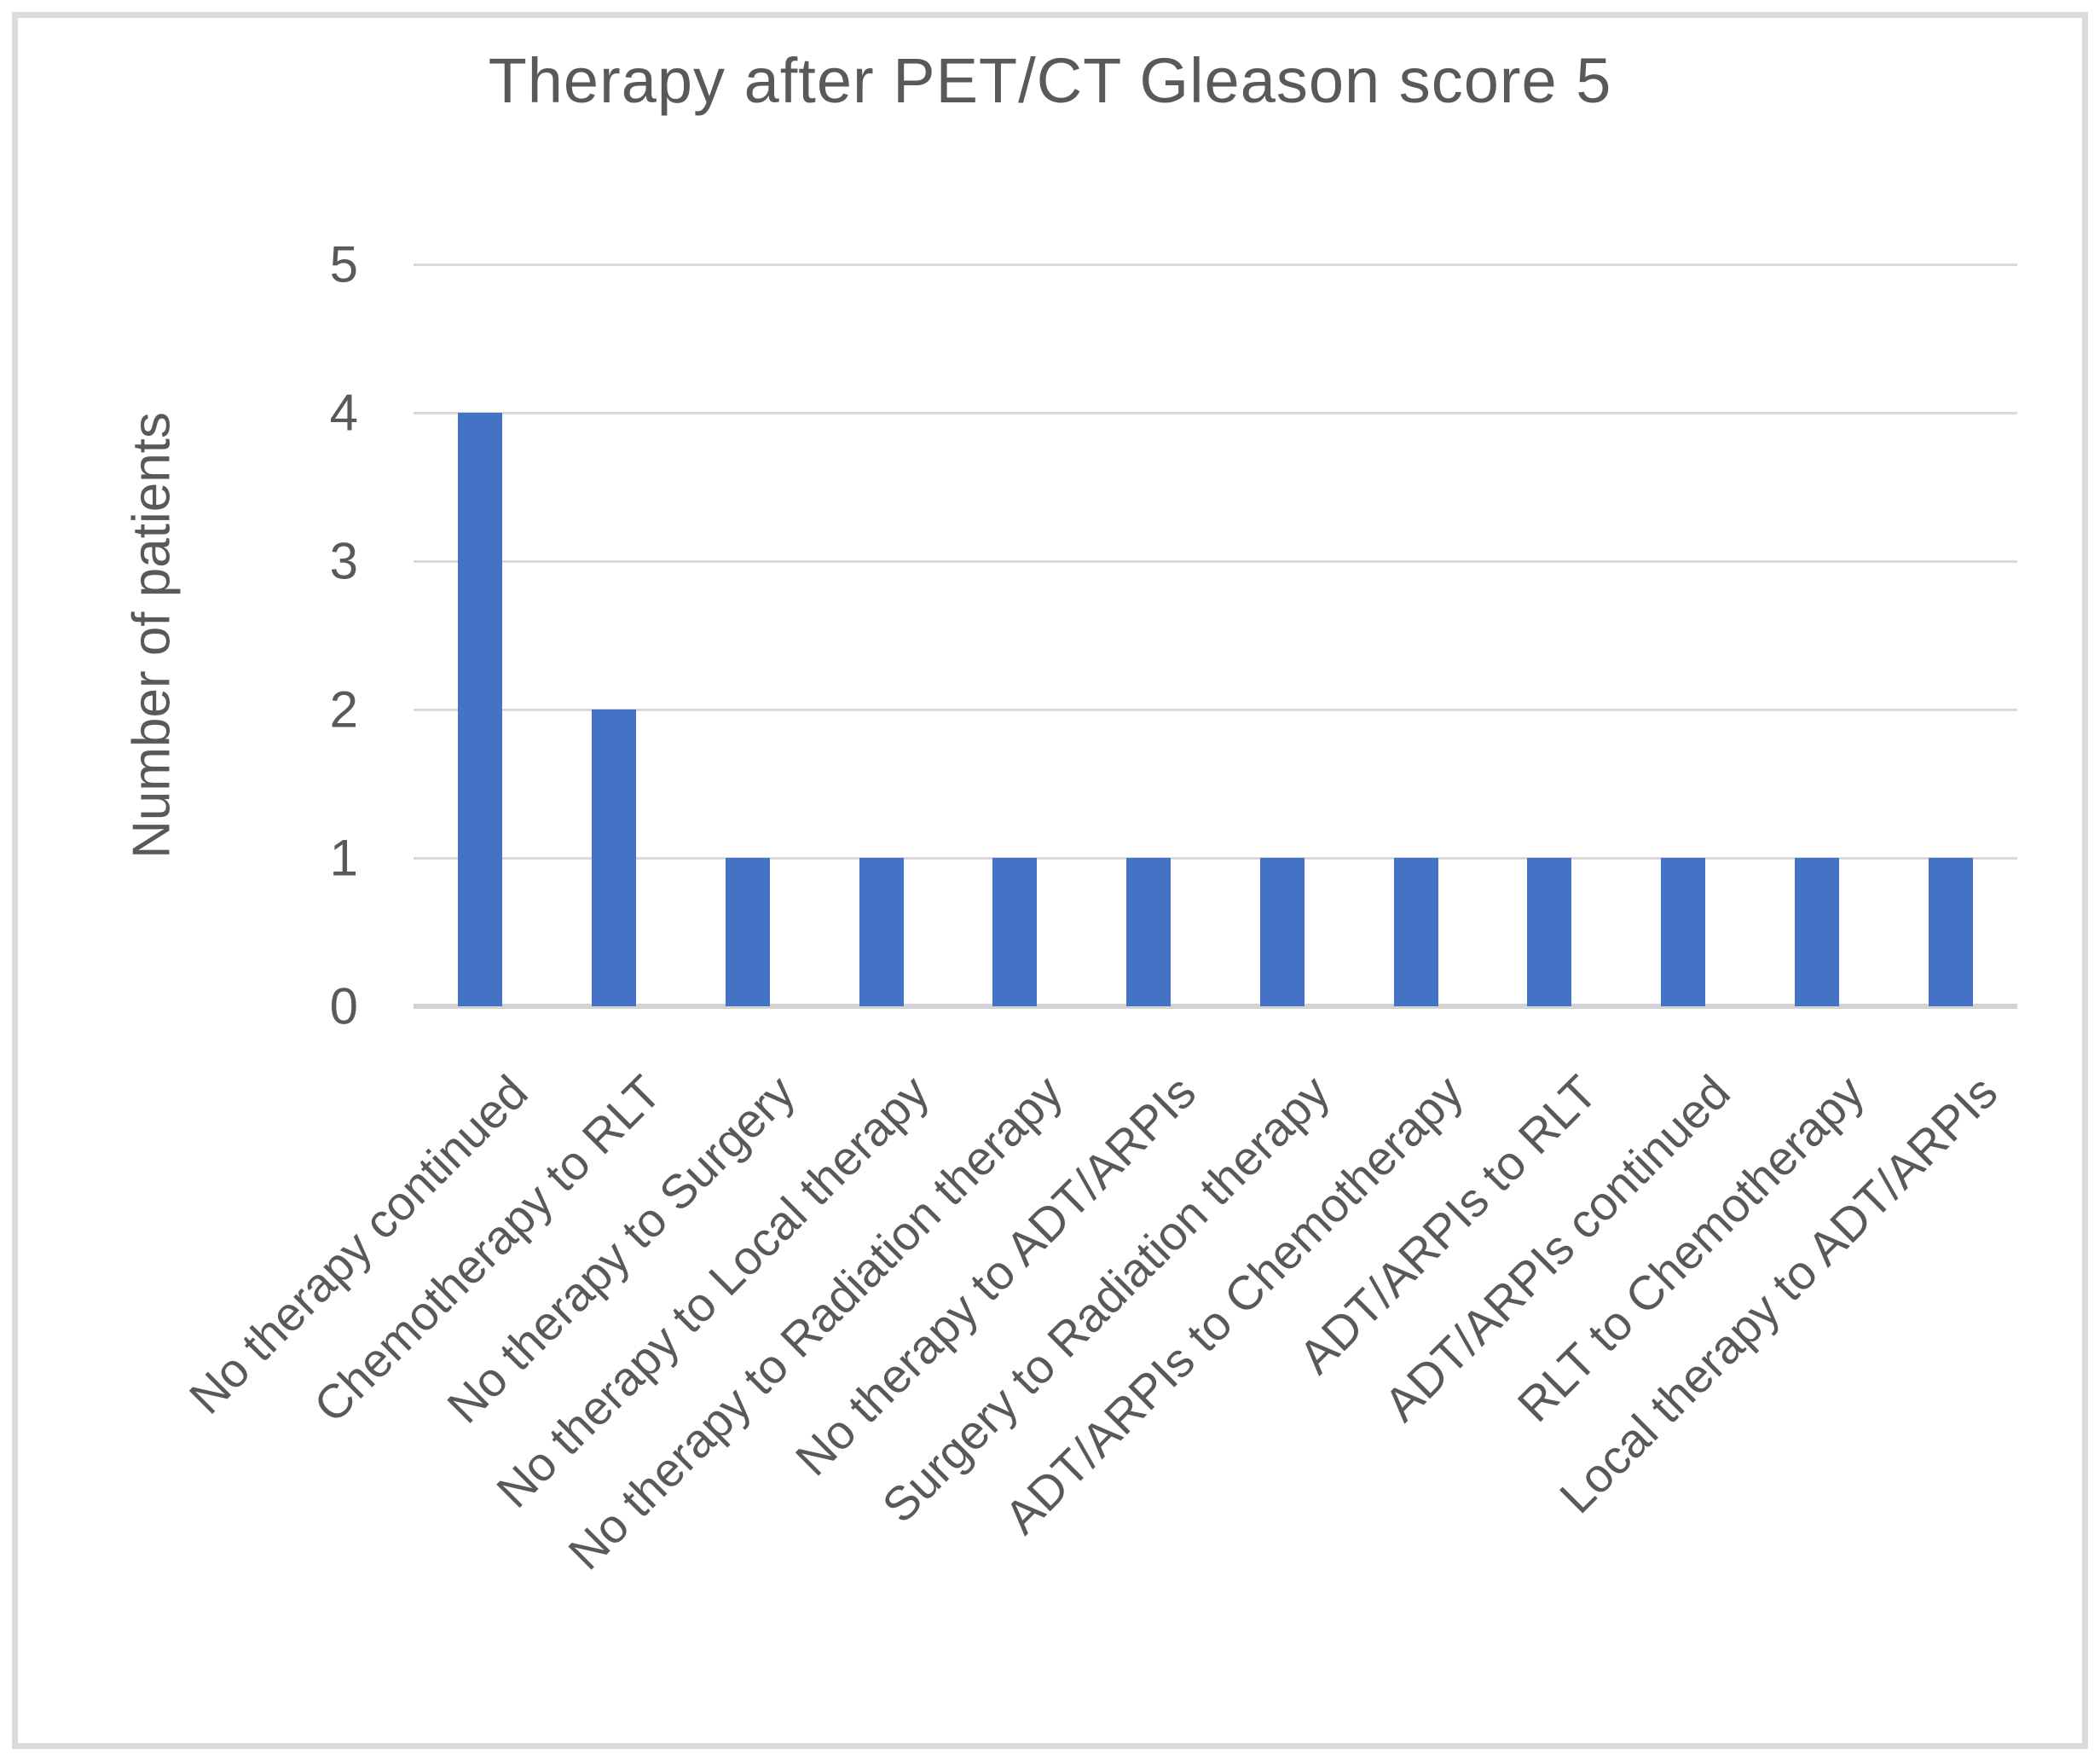  Describe the element at coordinates (343, 710) in the screenshot. I see `y-tick-label-2: 2` at that location.